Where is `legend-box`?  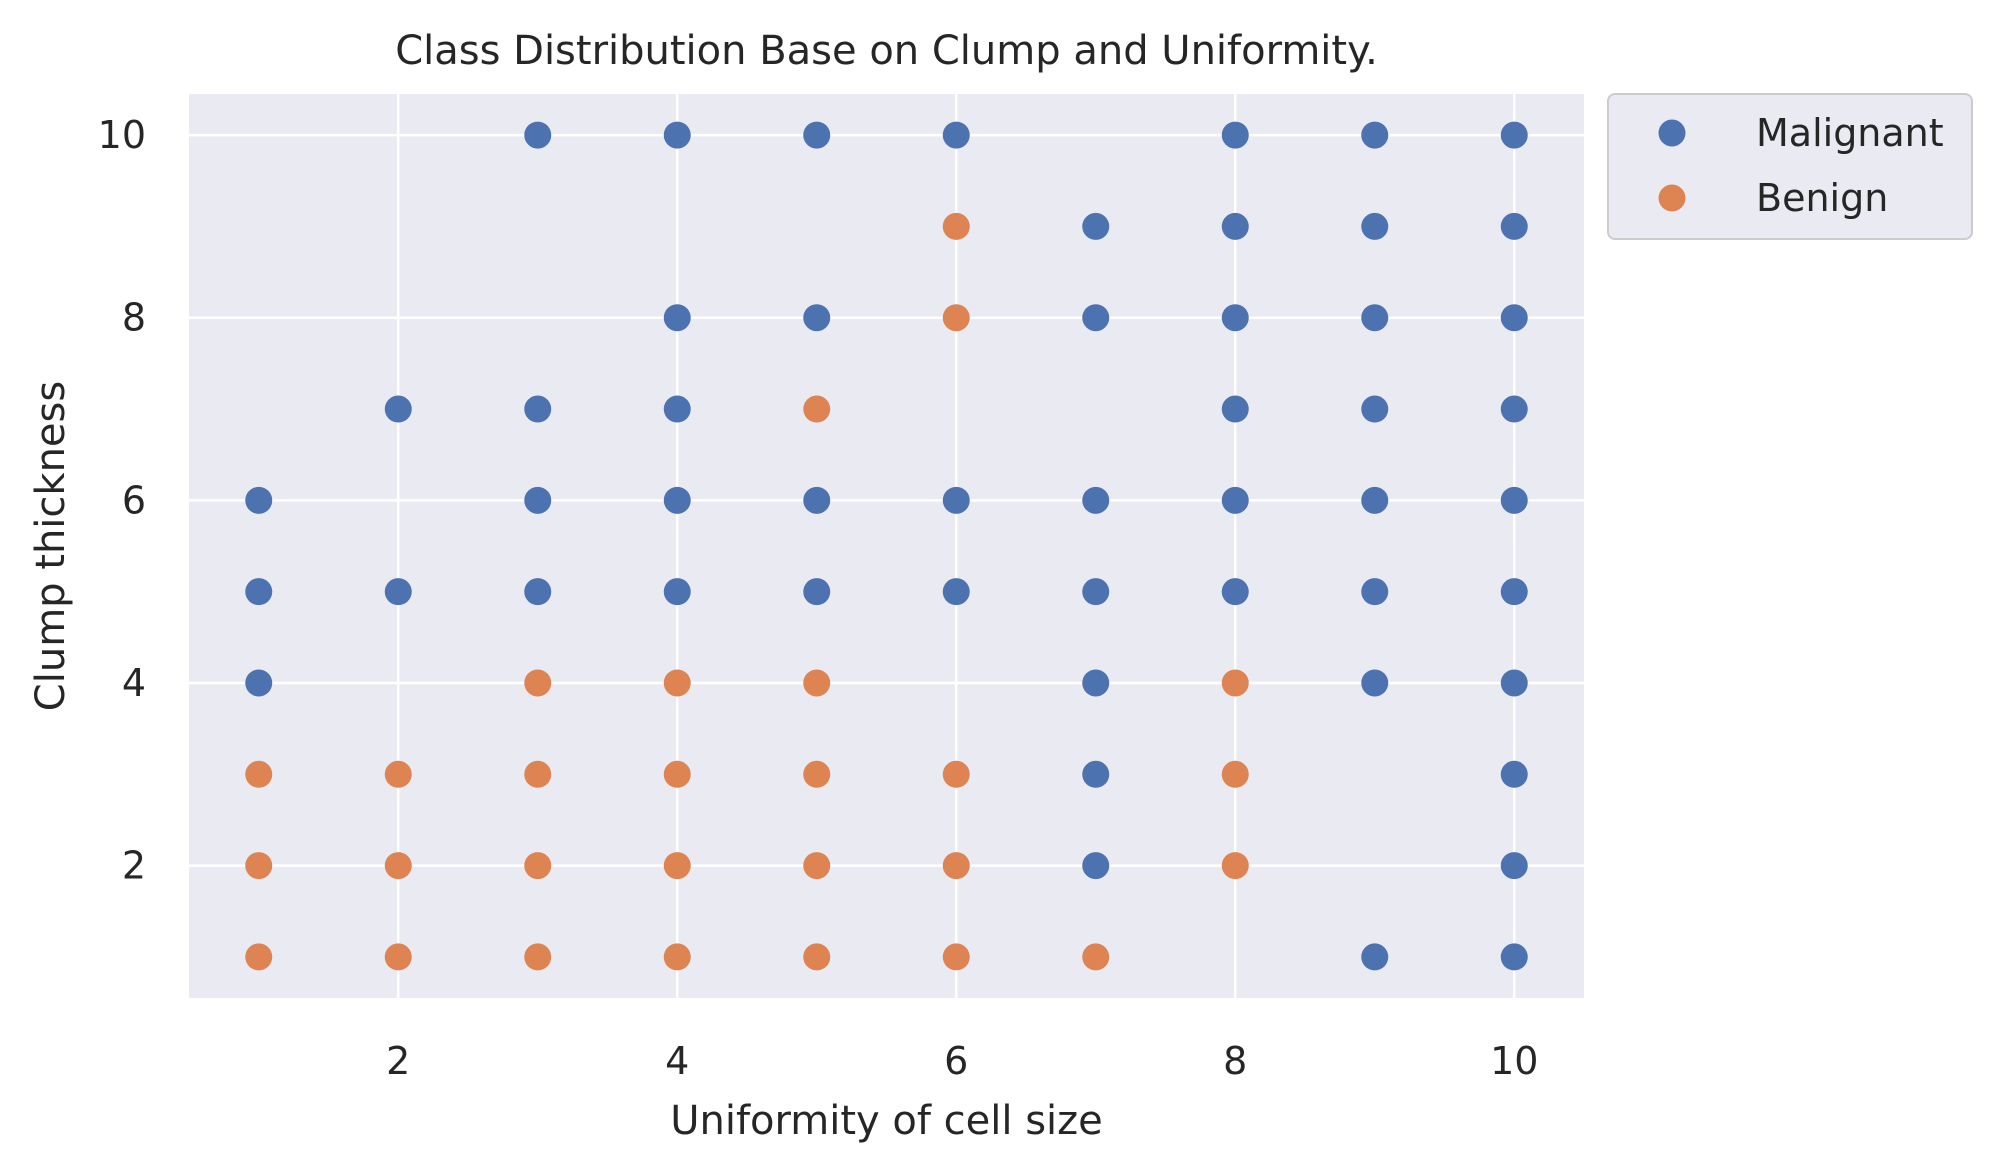
legend-box is located at coordinates (1790, 166).